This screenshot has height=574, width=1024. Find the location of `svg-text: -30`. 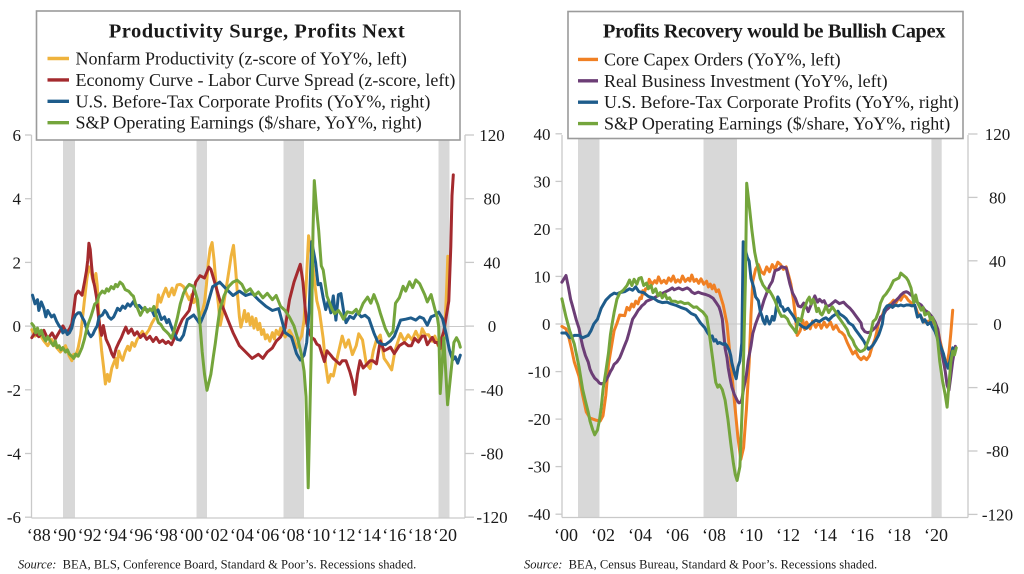

svg-text: -30 is located at coordinates (539, 467).